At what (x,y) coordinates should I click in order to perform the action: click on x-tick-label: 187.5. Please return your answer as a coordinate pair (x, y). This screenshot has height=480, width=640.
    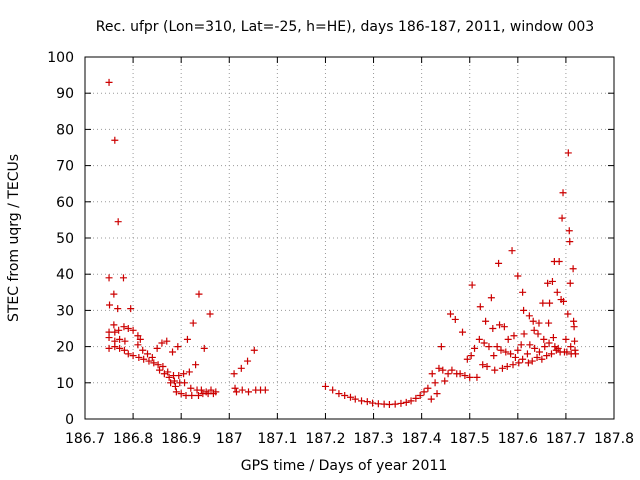
    Looking at the image, I should click on (470, 439).